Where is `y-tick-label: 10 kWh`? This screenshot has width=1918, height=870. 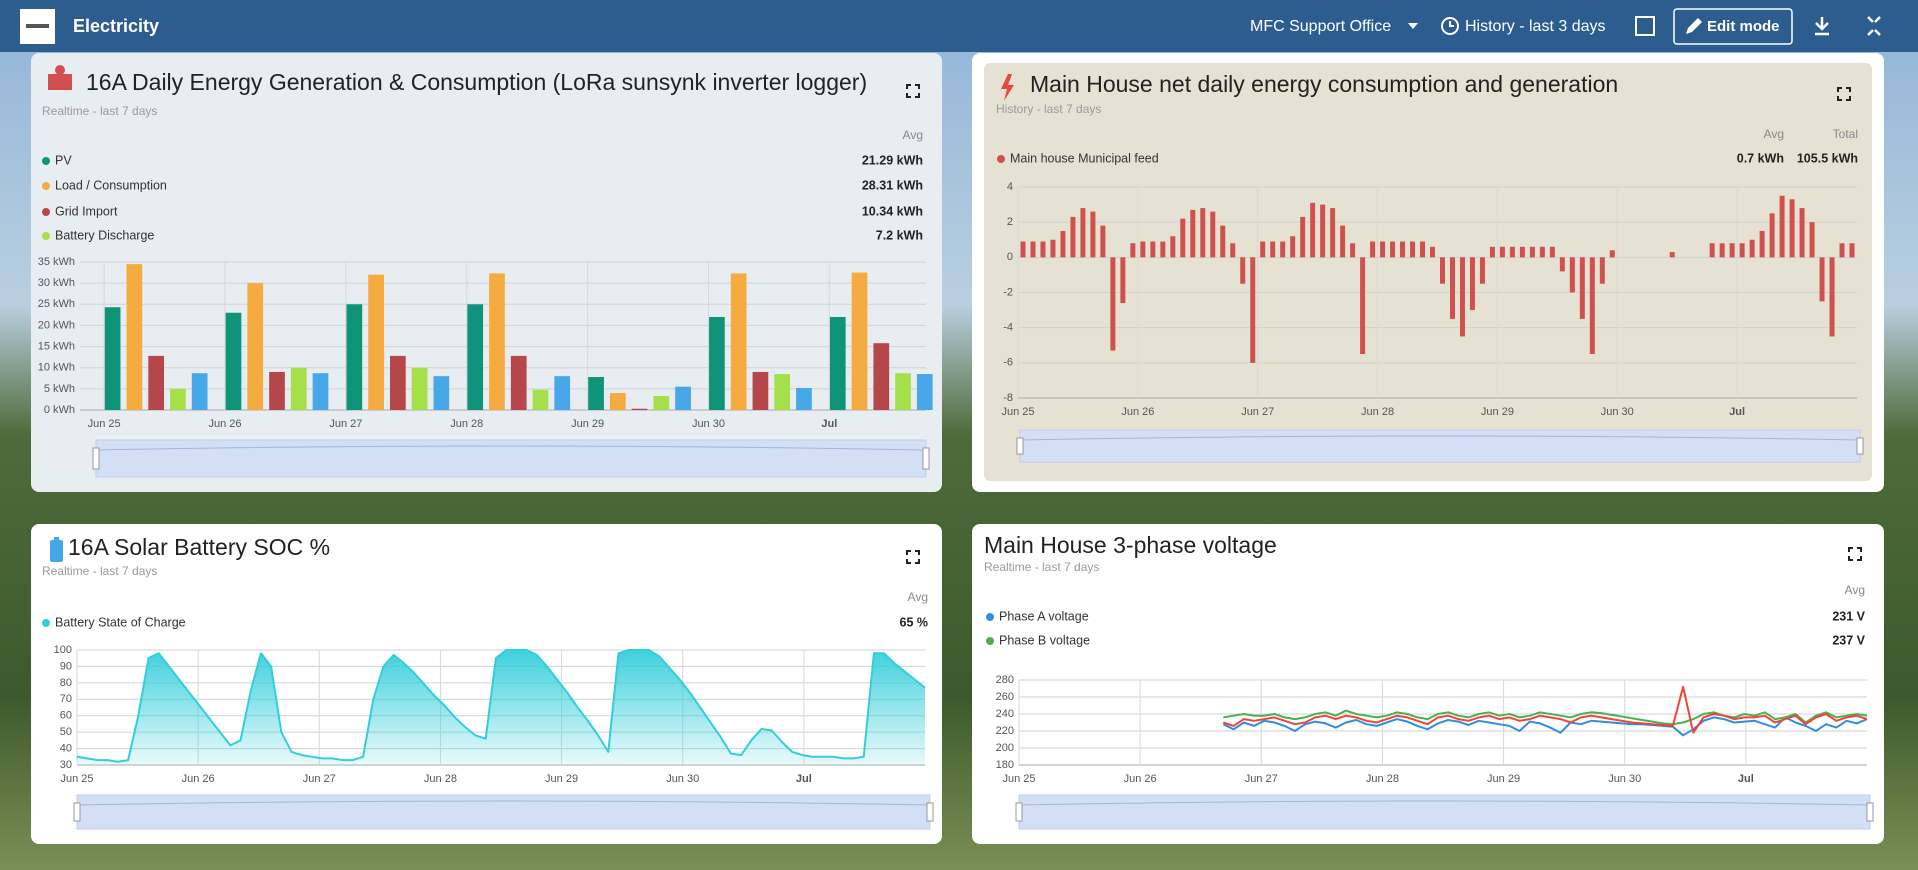 y-tick-label: 10 kWh is located at coordinates (56, 368).